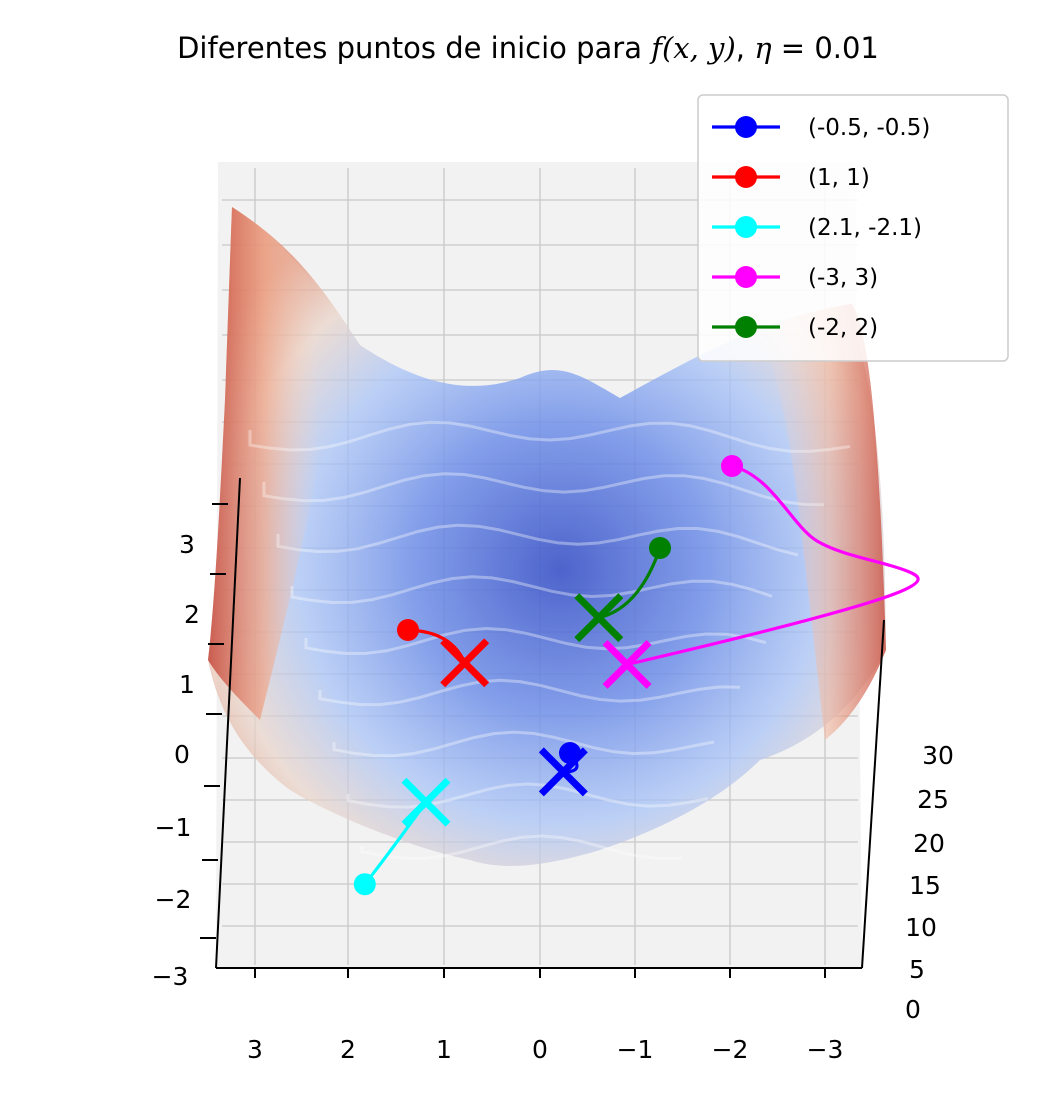  I want to click on y-tick-label: 3, so click(187, 544).